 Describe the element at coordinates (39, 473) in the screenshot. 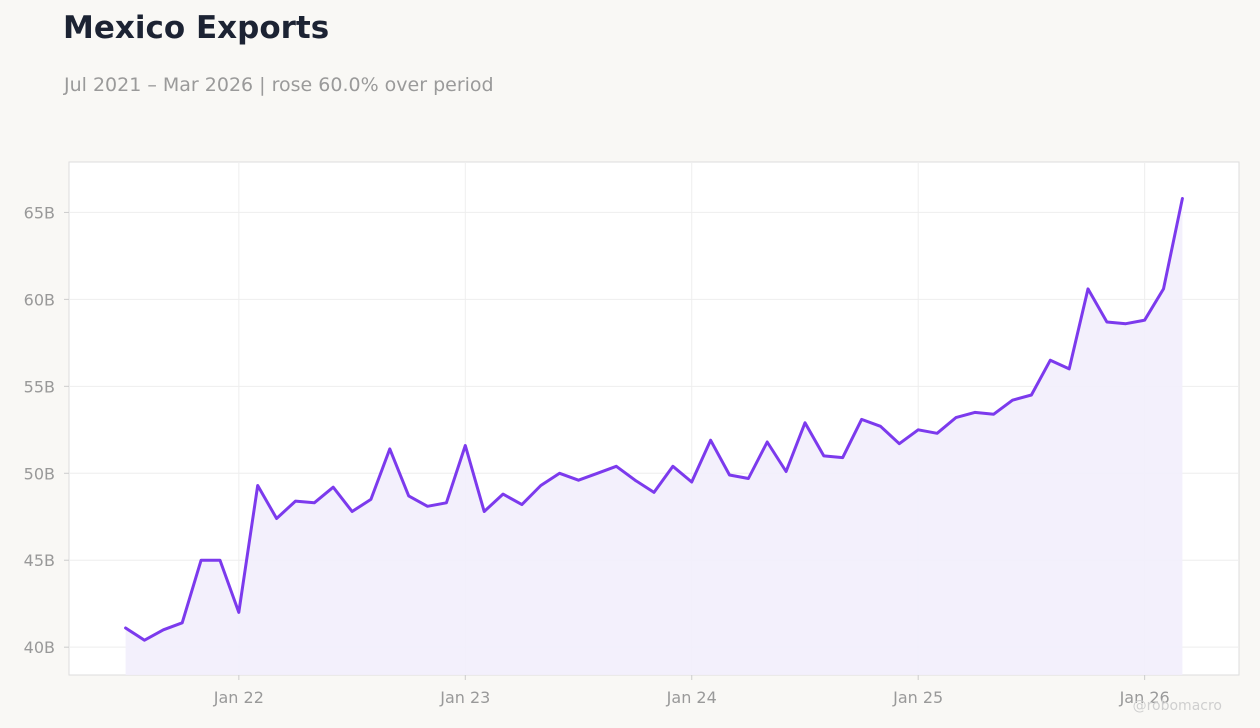

I see `y-tick-label: 50B` at that location.